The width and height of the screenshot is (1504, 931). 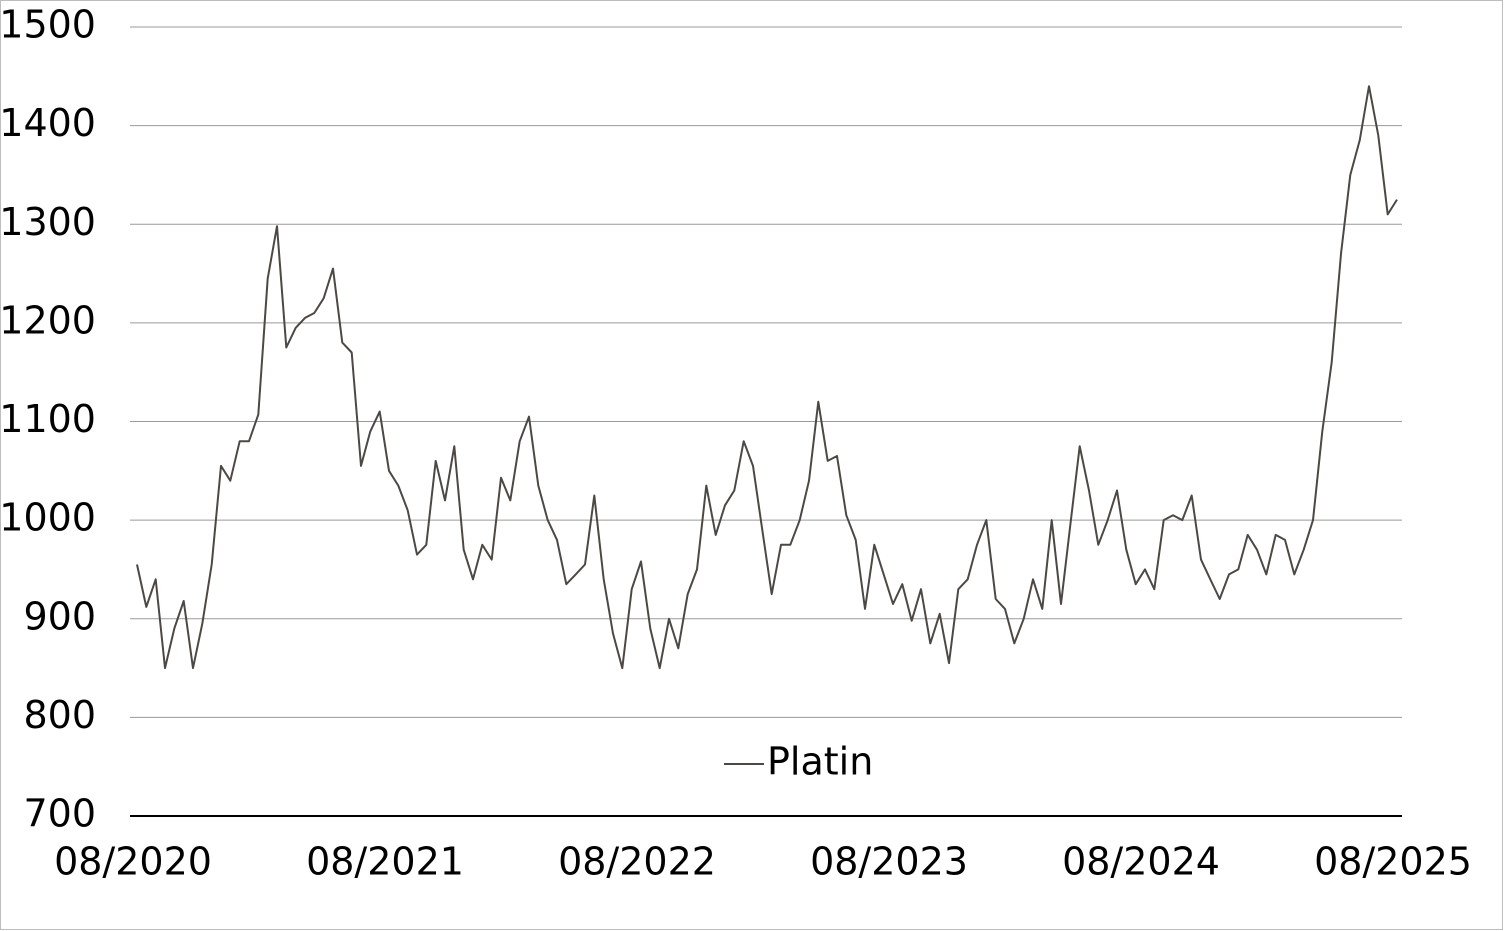 What do you see at coordinates (59, 616) in the screenshot?
I see `y-tick-label: 900` at bounding box center [59, 616].